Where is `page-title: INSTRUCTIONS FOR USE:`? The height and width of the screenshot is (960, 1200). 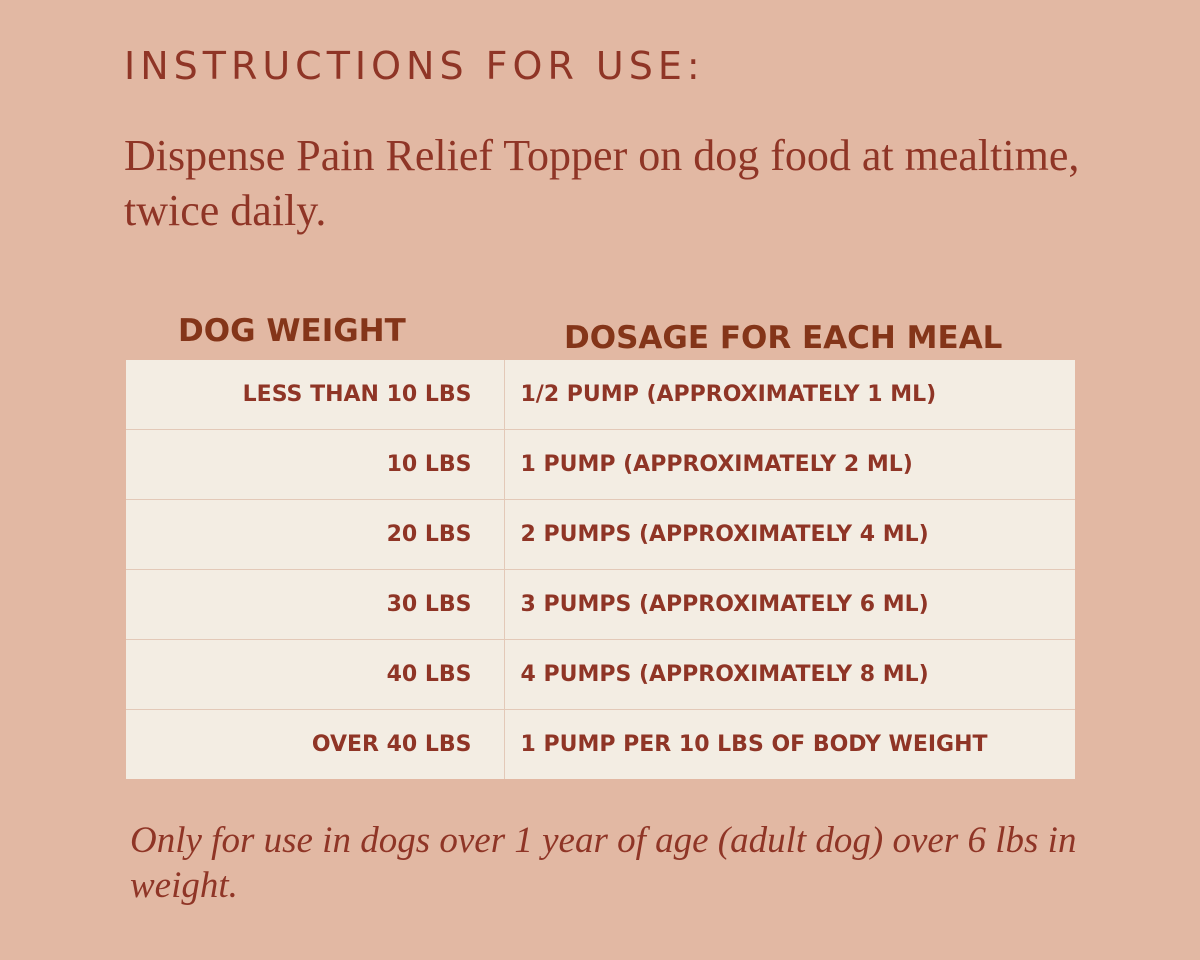 page-title: INSTRUCTIONS FOR USE: is located at coordinates (414, 66).